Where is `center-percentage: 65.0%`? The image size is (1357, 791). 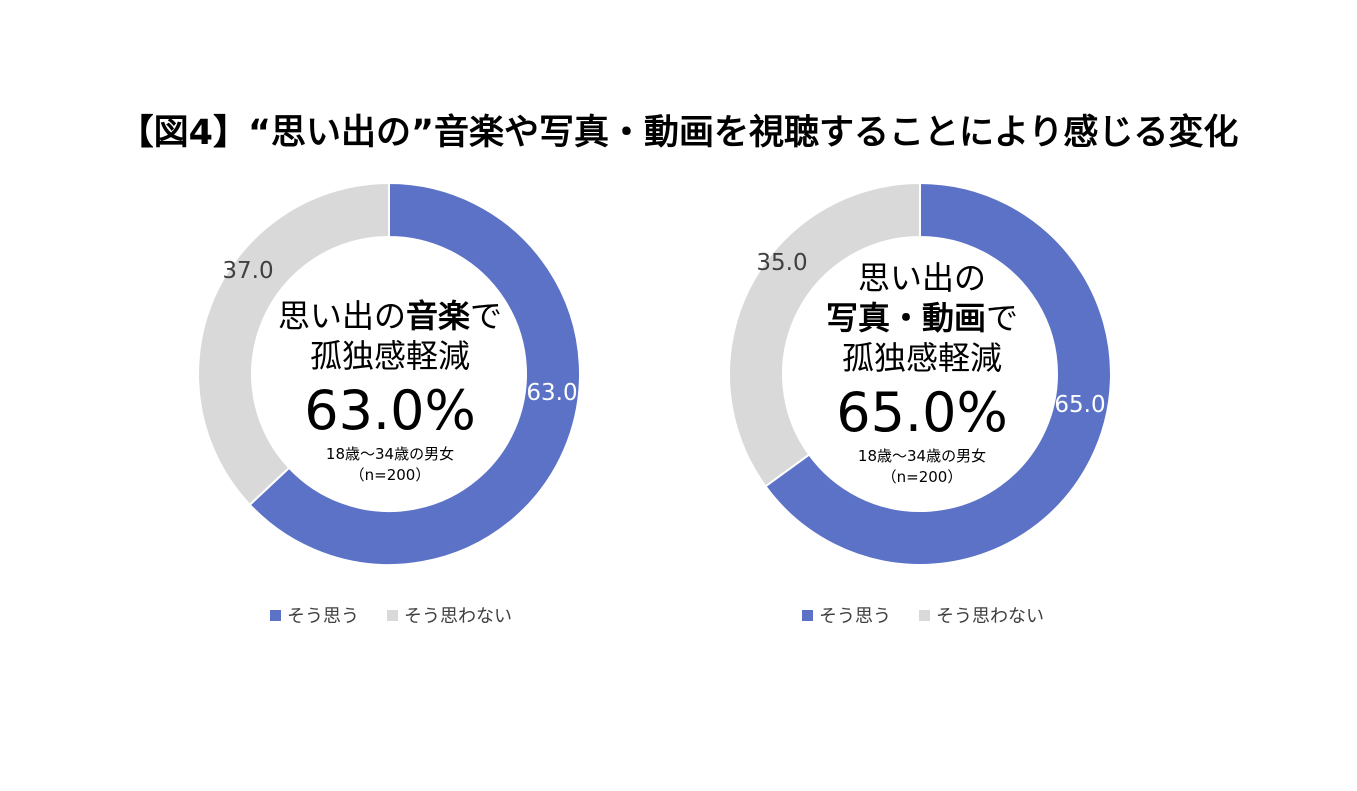 center-percentage: 65.0% is located at coordinates (922, 412).